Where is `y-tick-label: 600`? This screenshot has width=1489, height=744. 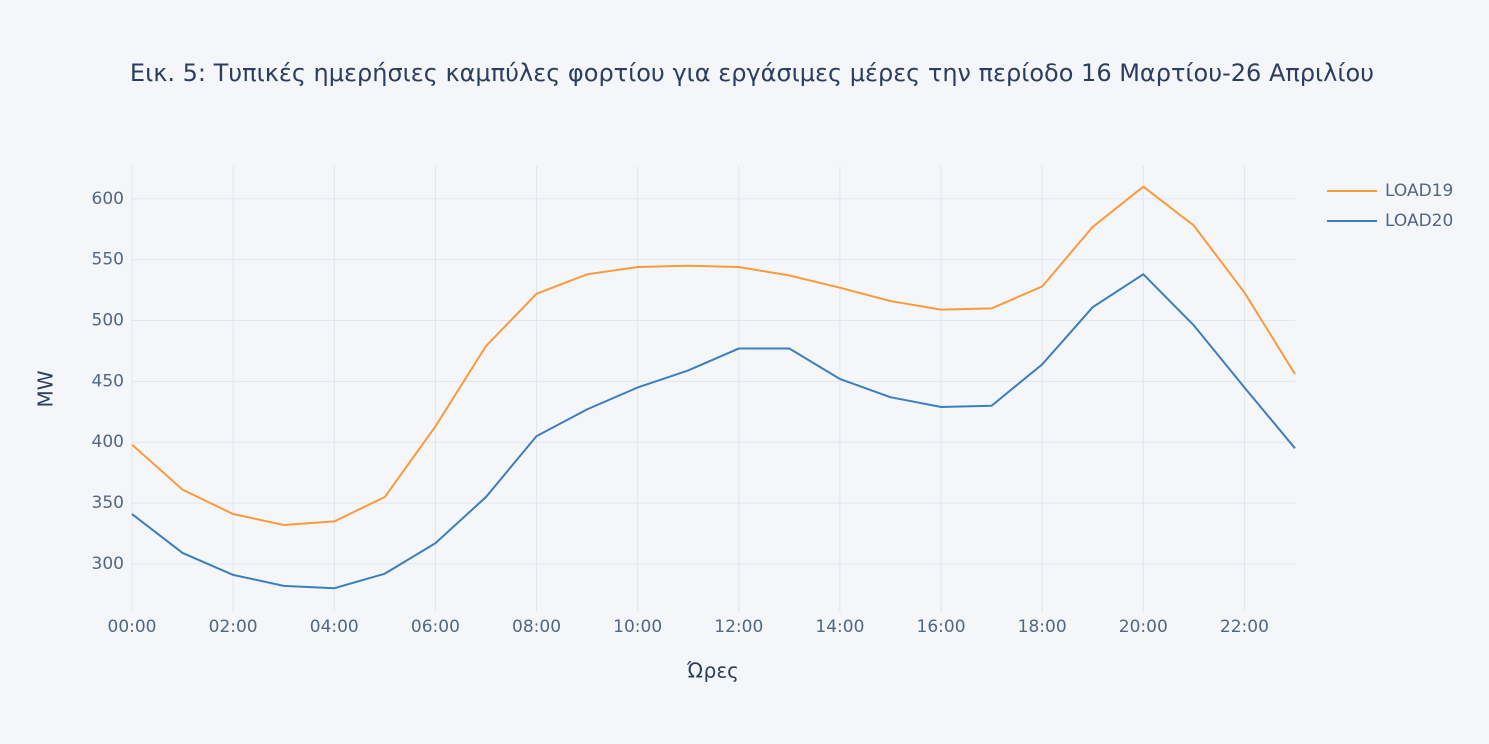
y-tick-label: 600 is located at coordinates (108, 199).